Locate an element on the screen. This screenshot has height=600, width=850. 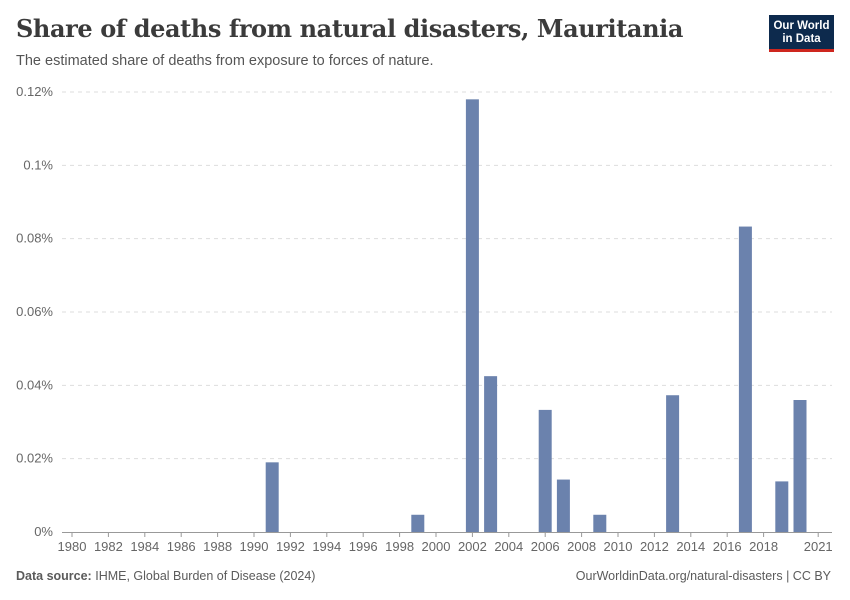
bar-2006: 2006: 0.0333% is located at coordinates (545, 470).